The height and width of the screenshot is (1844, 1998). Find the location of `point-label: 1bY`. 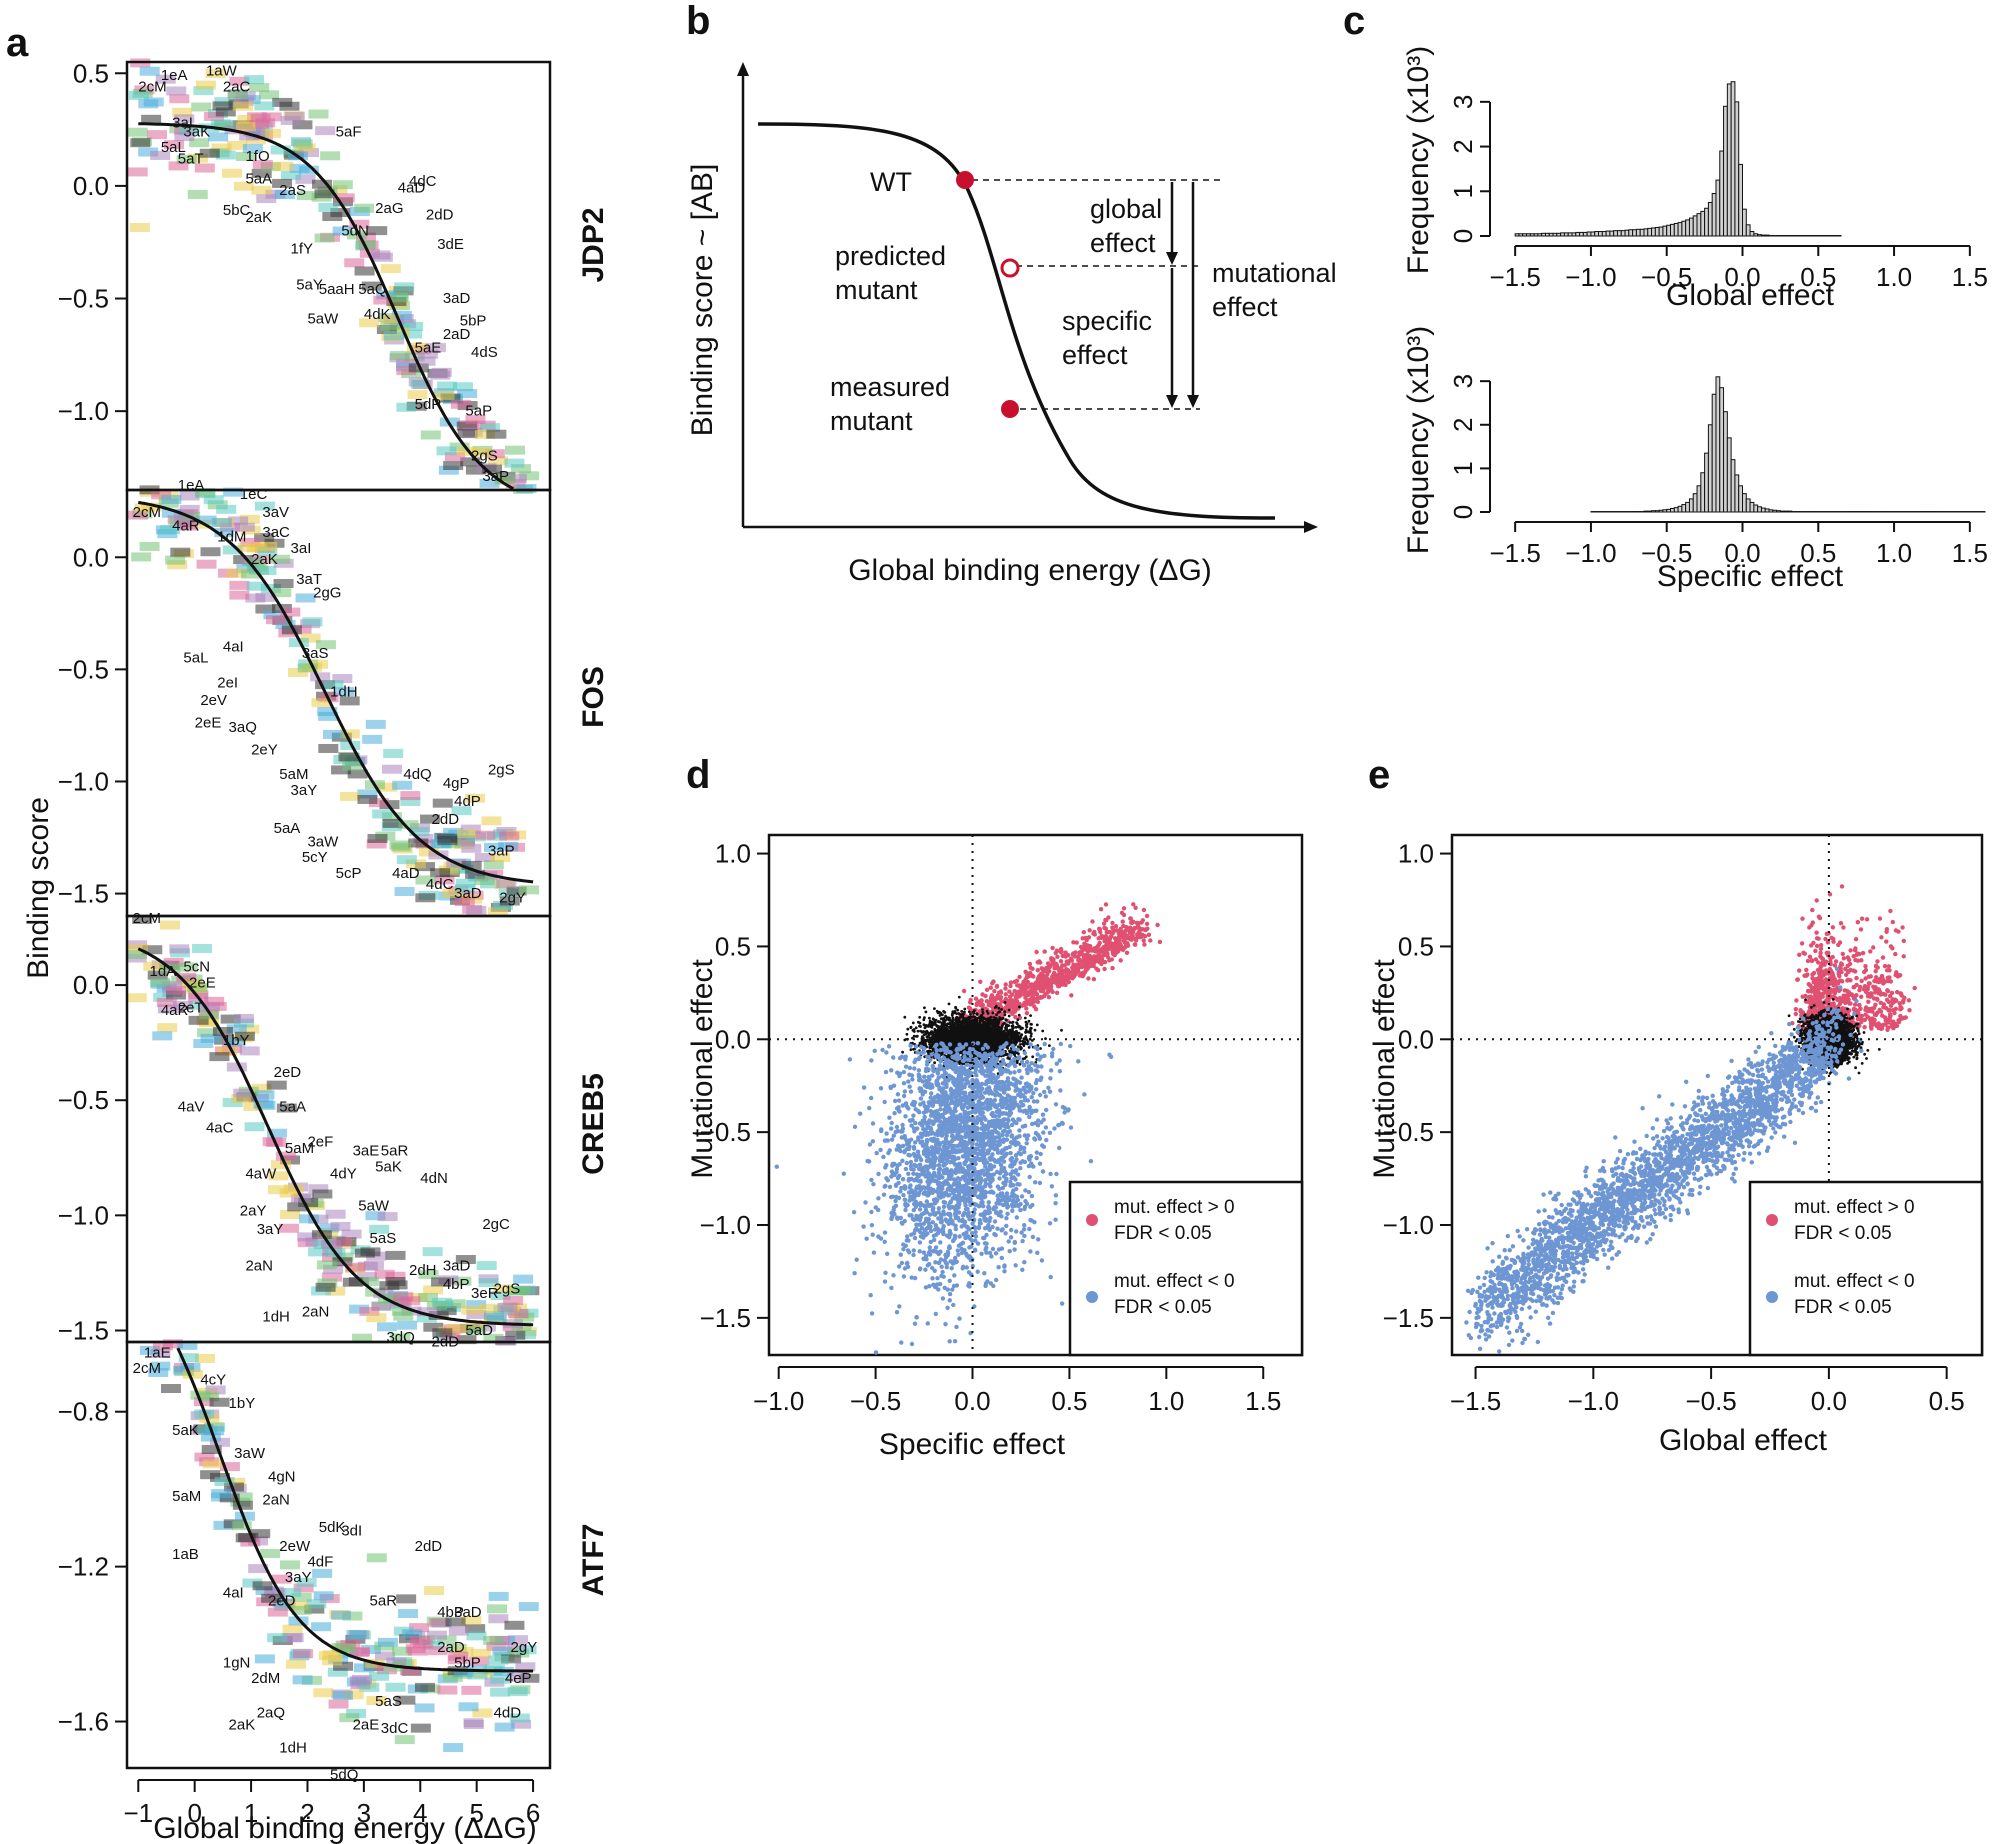

point-label: 1bY is located at coordinates (242, 1403).